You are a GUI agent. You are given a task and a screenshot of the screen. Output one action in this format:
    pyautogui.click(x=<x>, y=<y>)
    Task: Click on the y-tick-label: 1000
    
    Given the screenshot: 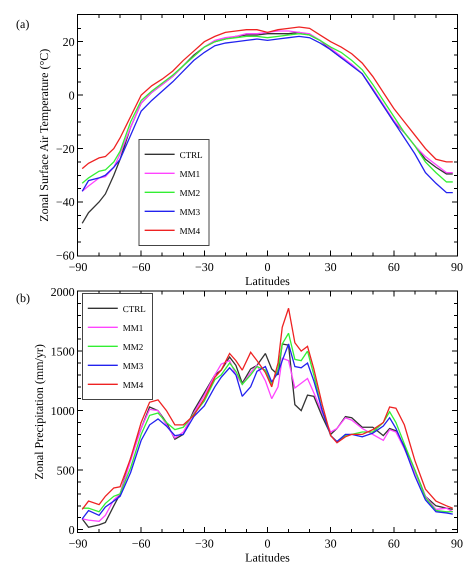 What is the action you would take?
    pyautogui.click(x=62, y=411)
    